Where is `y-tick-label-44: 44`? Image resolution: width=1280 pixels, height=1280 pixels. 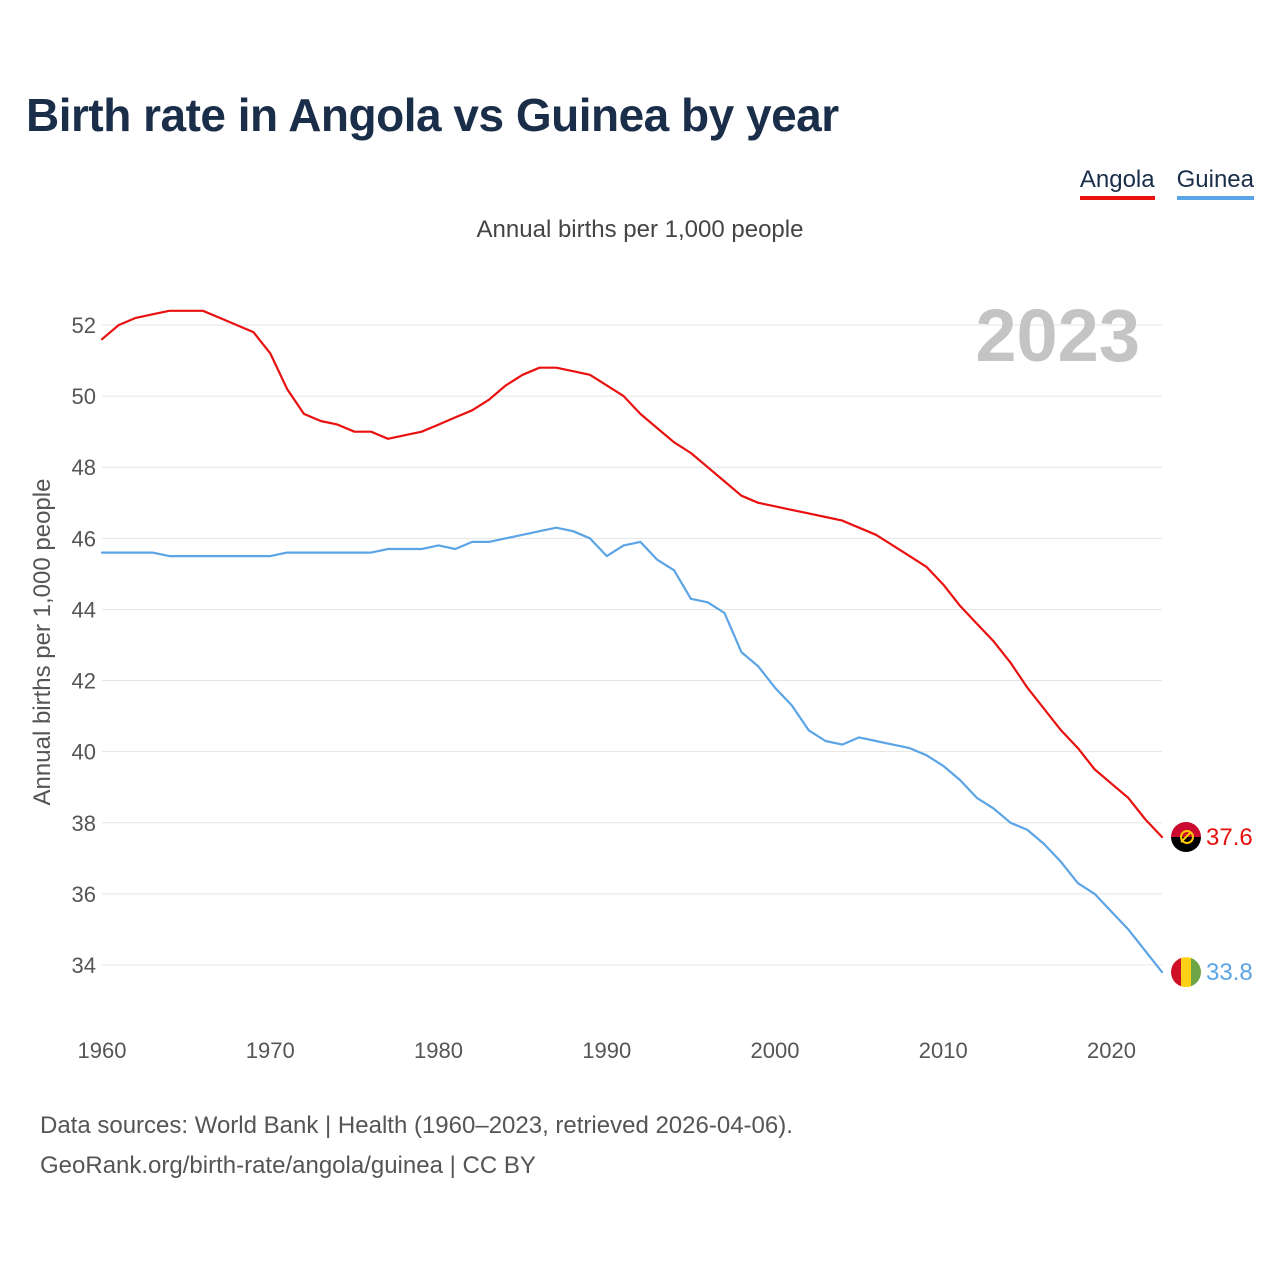 y-tick-label-44: 44 is located at coordinates (84, 609).